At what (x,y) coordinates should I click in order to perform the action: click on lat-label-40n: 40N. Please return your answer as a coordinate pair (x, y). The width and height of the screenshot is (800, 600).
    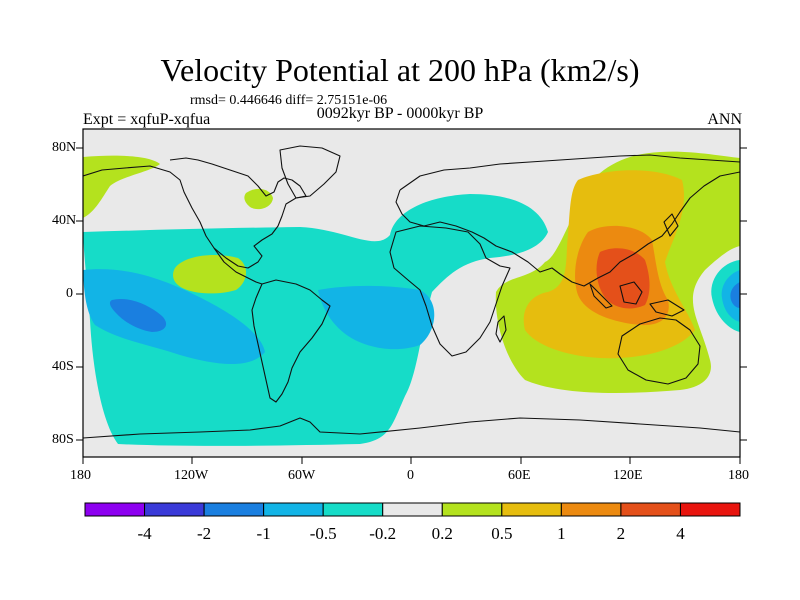
    Looking at the image, I should click on (64, 220).